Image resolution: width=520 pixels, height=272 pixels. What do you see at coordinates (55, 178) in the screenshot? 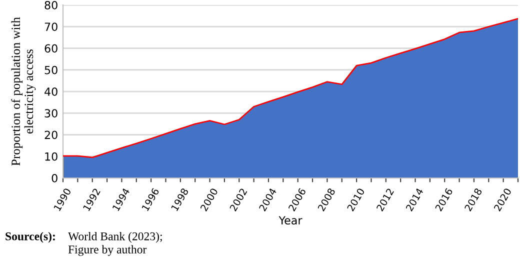
I see `y-tick-label: 0` at bounding box center [55, 178].